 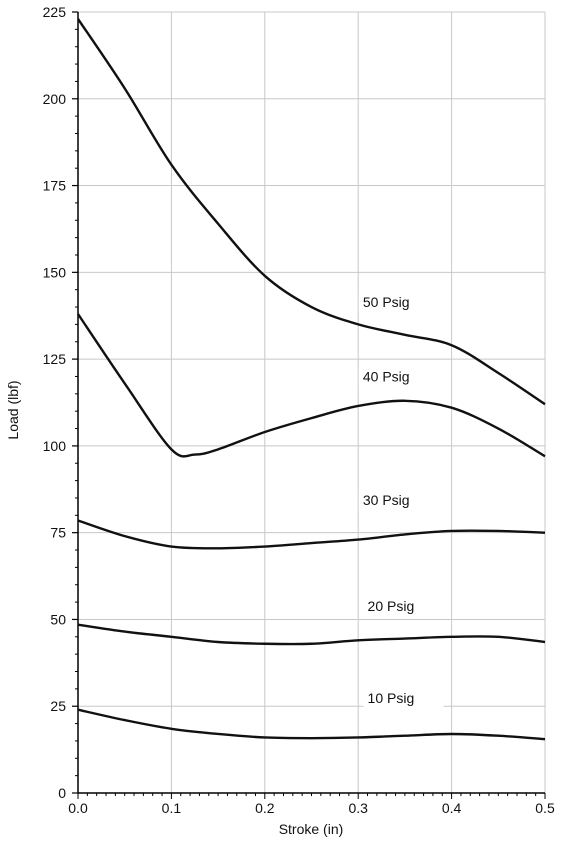 I want to click on y-tick-label: 150, so click(x=55, y=272).